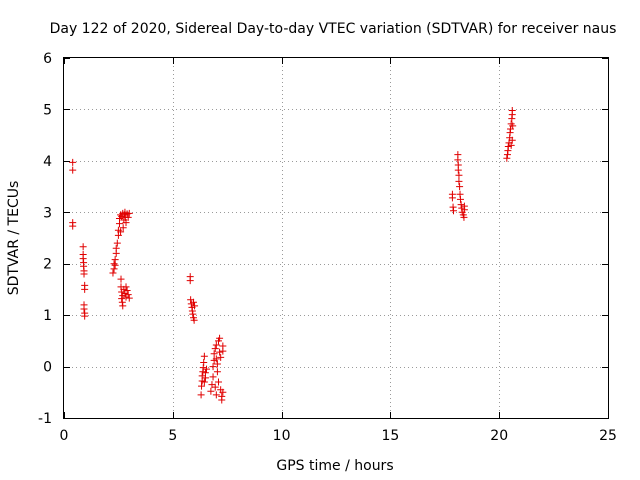  Describe the element at coordinates (47, 162) in the screenshot. I see `y-tick-label: 4` at that location.